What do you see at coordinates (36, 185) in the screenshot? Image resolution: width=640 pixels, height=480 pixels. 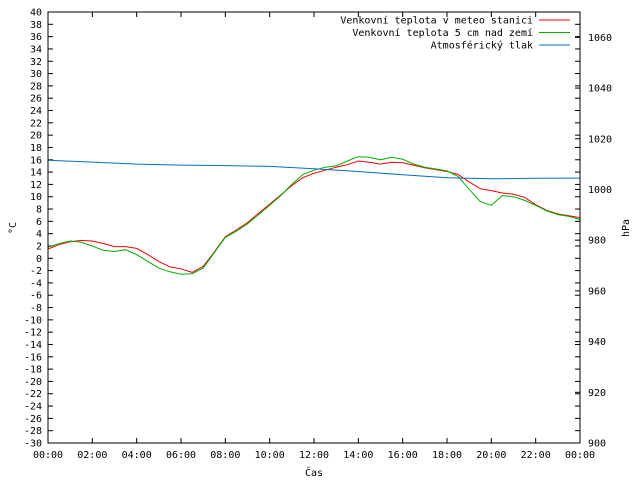 I see `y-tick-label: 12` at bounding box center [36, 185].